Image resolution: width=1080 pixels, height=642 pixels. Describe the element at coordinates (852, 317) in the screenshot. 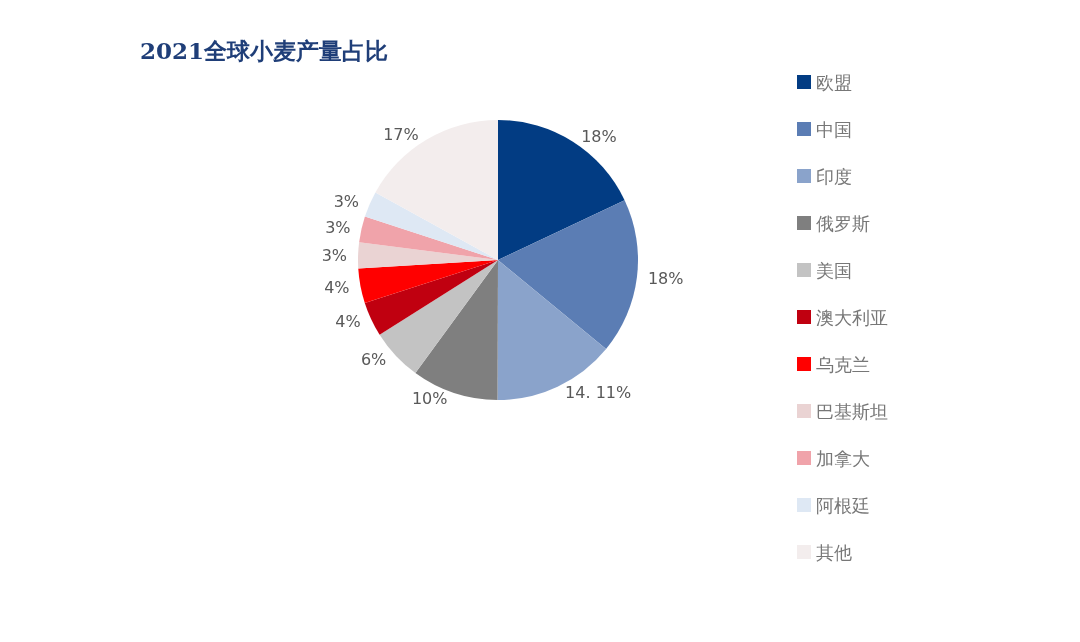

I see `legend-label: 澳大利亚` at that location.